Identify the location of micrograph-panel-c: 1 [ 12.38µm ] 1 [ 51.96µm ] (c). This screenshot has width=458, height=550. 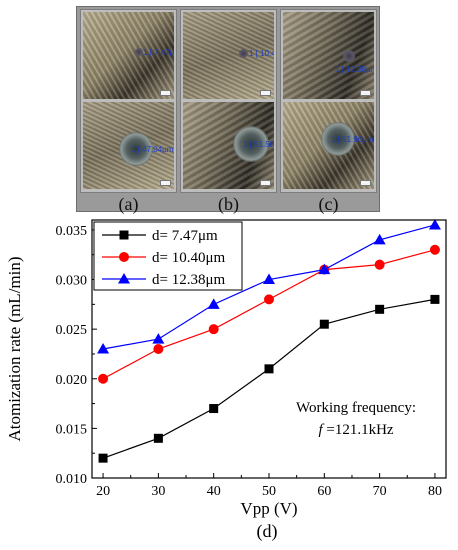
(328, 111).